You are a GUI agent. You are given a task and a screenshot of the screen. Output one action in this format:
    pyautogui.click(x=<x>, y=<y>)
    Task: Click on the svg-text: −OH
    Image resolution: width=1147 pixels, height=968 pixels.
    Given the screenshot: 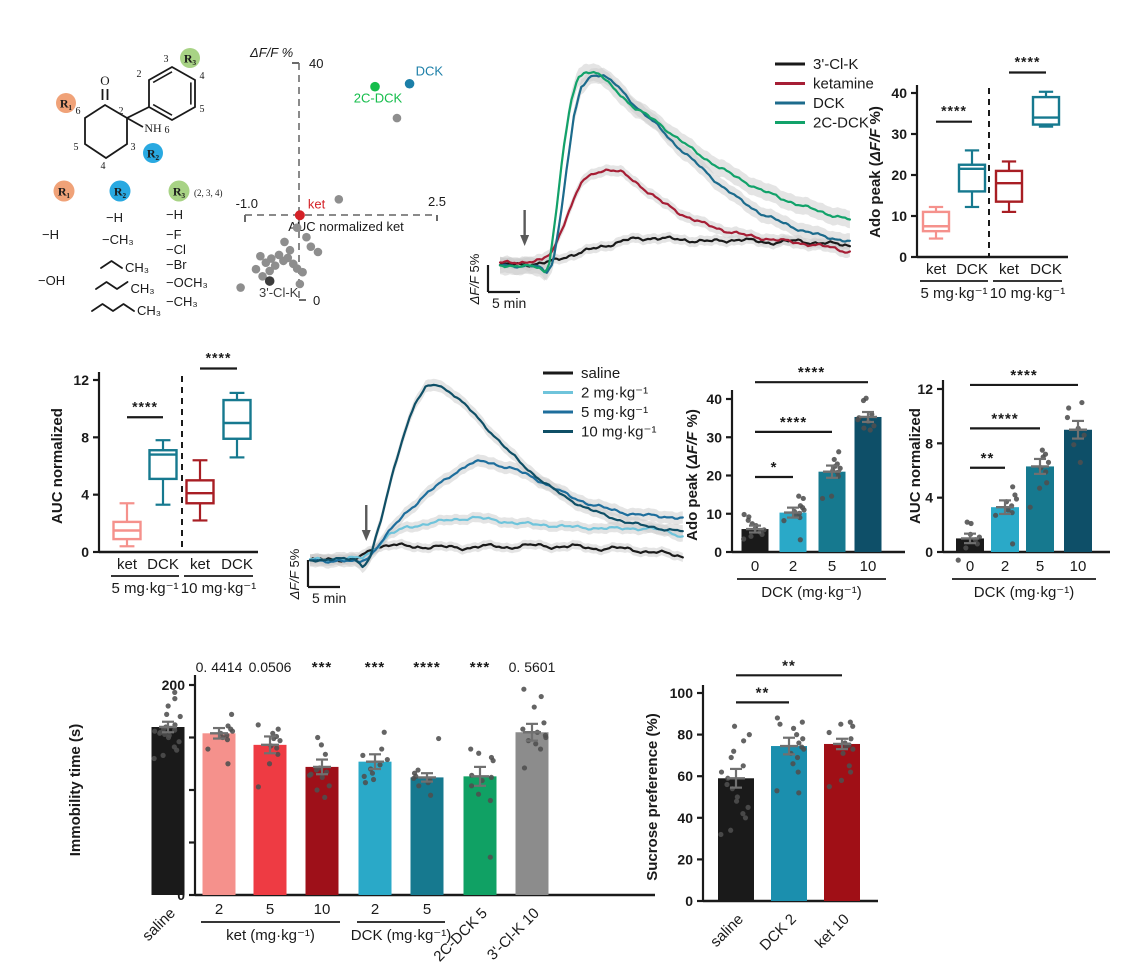 What is the action you would take?
    pyautogui.click(x=51, y=280)
    